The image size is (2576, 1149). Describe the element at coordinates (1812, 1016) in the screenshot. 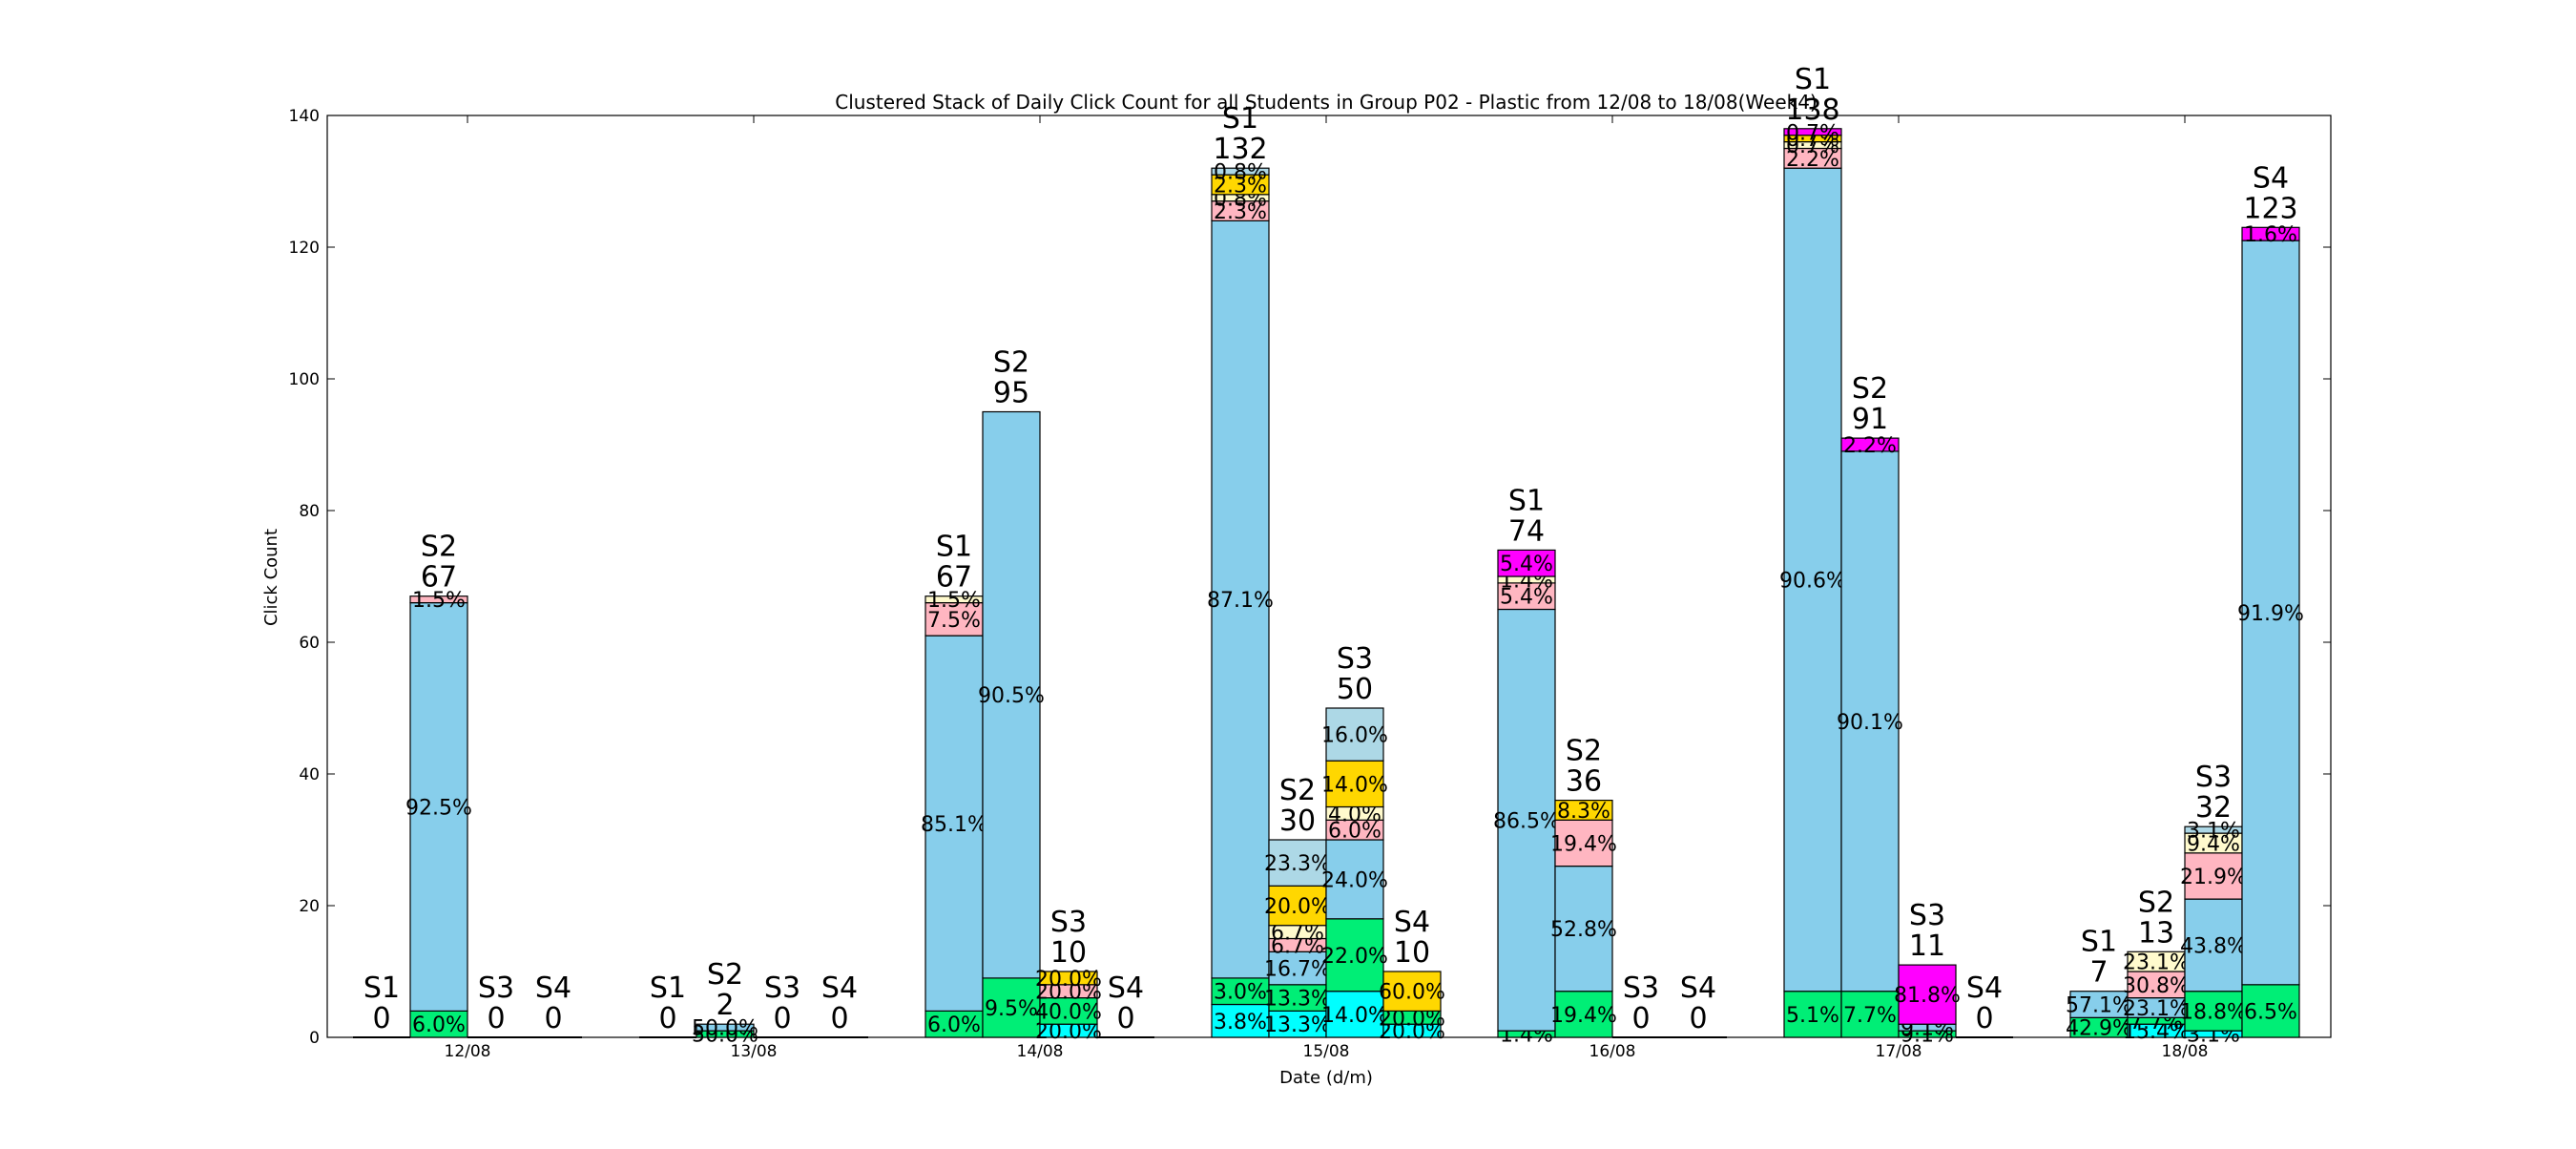

I see `segment-percent-label: 5.1%` at that location.